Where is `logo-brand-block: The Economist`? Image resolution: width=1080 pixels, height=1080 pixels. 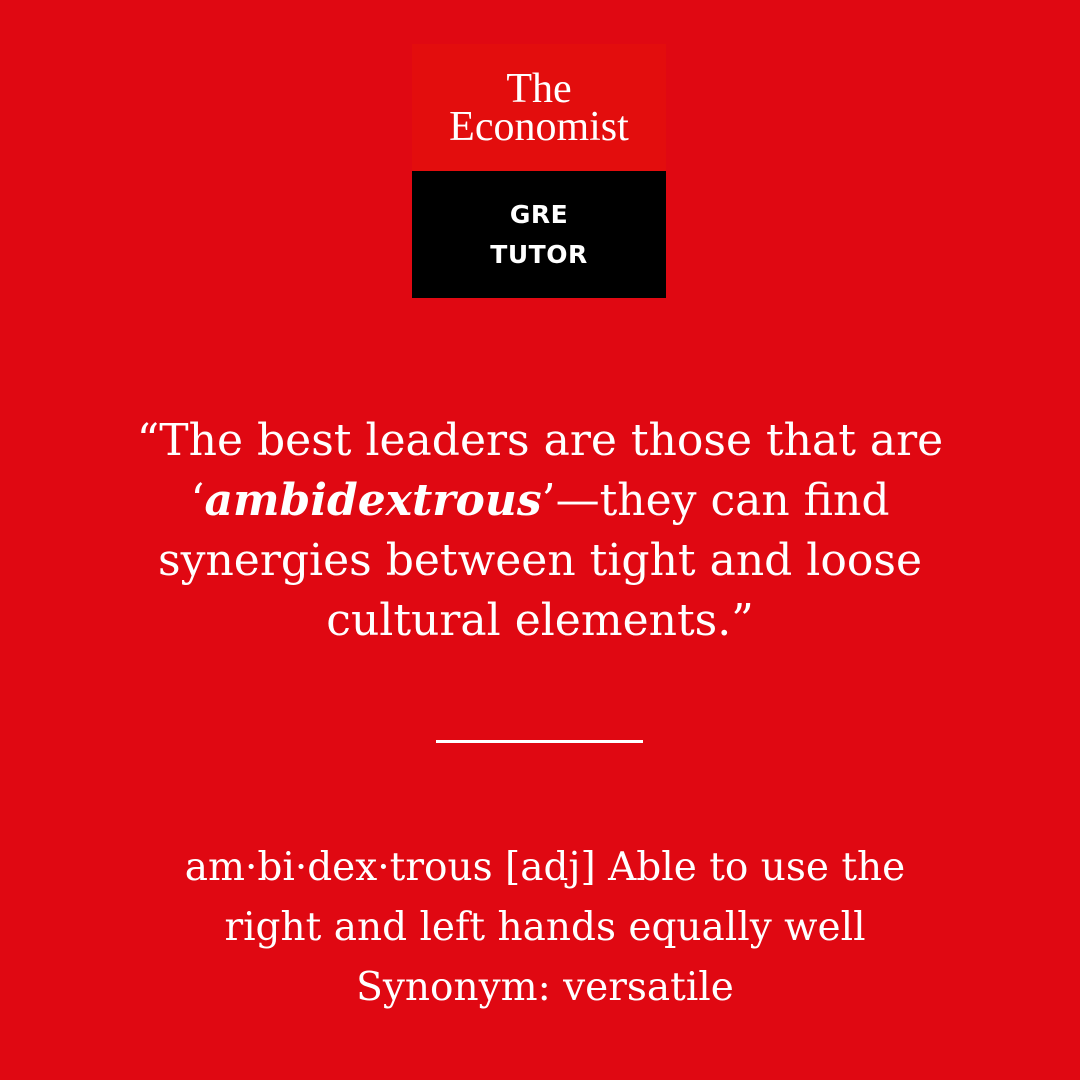 logo-brand-block: The Economist is located at coordinates (539, 107).